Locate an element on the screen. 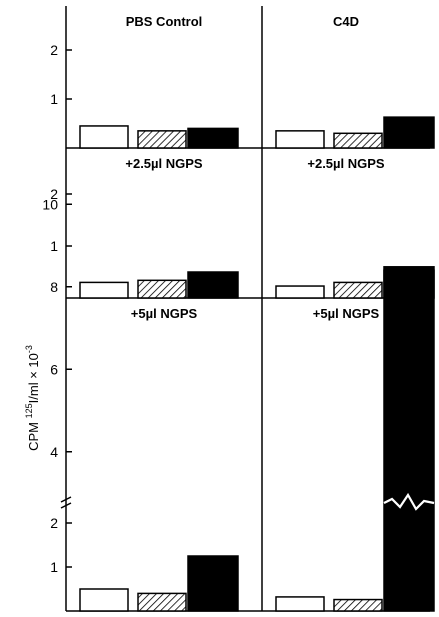 The width and height of the screenshot is (439, 617). tick-layer: 1 2 1 2 1 2 4 6 8 10 is located at coordinates (57, 308).